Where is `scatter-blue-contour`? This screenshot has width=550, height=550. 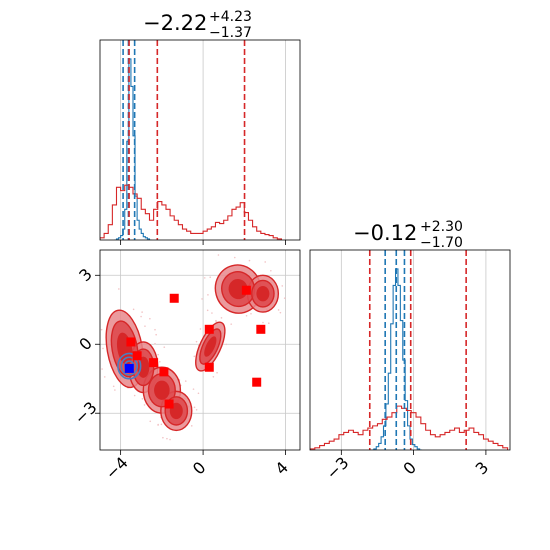
scatter-blue-contour is located at coordinates (129, 366).